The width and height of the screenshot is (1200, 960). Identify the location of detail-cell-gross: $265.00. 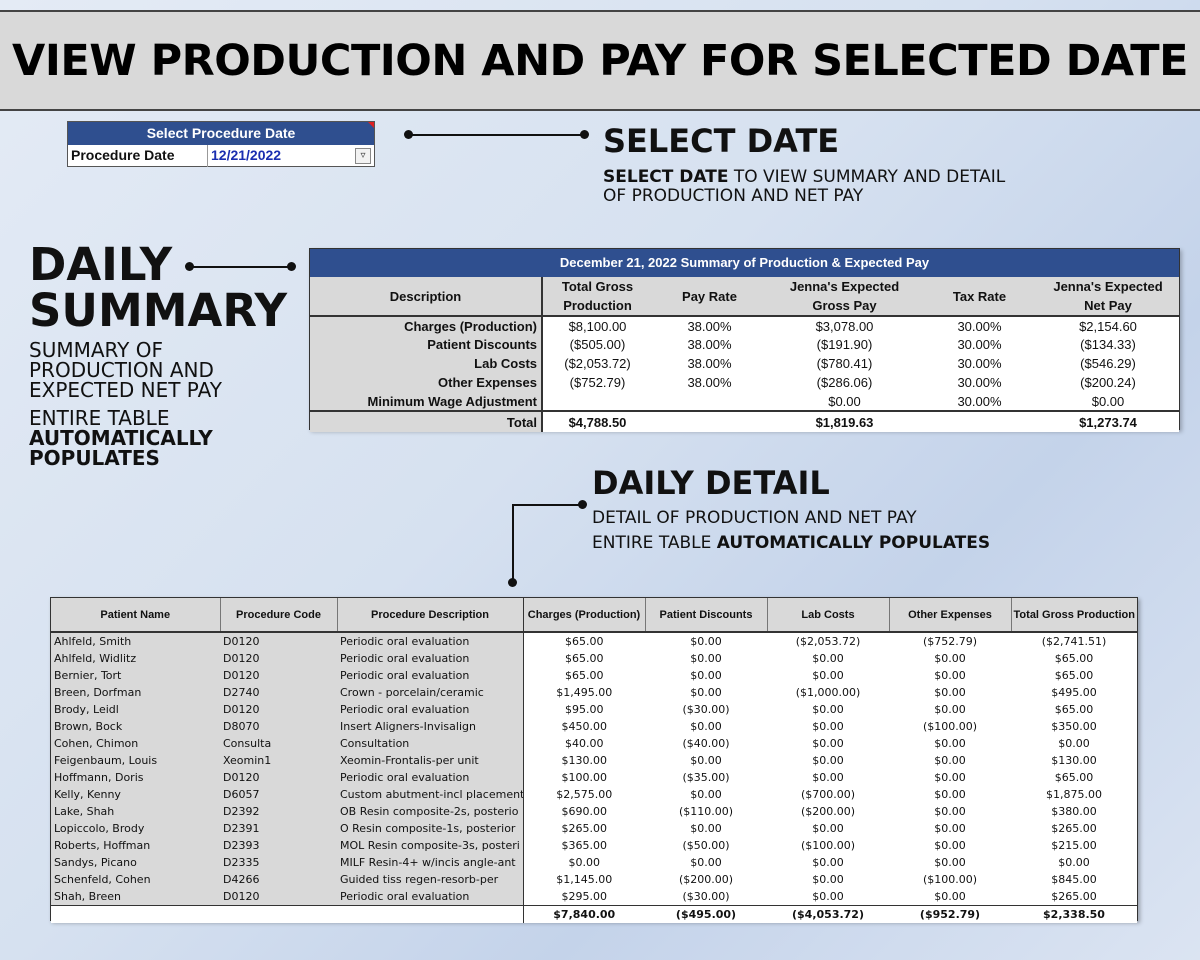
(1074, 828).